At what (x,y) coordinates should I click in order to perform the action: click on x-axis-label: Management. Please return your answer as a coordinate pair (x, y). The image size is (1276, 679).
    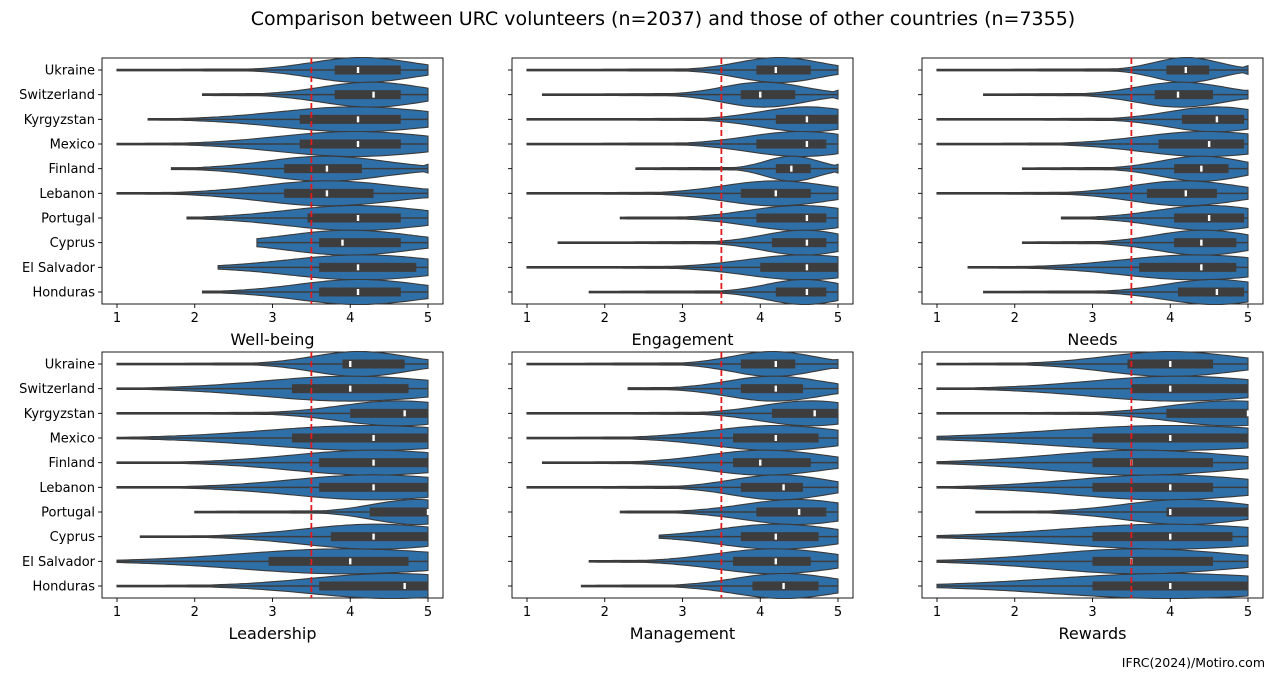
    Looking at the image, I should click on (682, 633).